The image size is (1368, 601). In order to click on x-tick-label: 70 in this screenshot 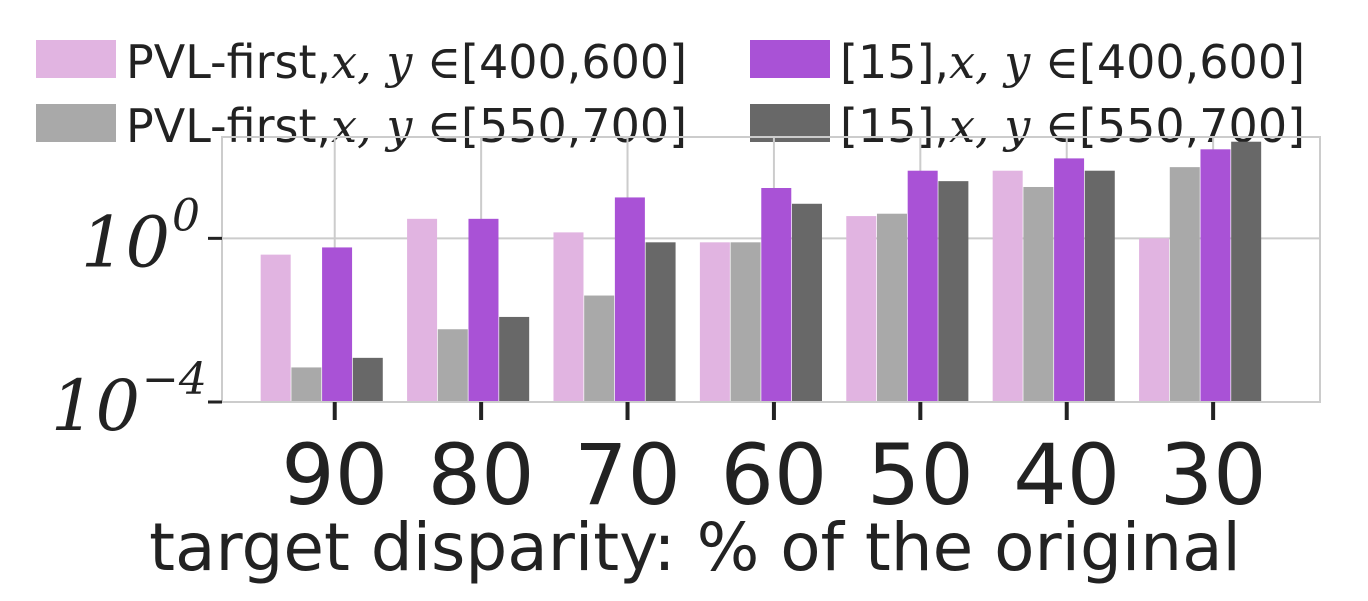, I will do `click(627, 475)`.